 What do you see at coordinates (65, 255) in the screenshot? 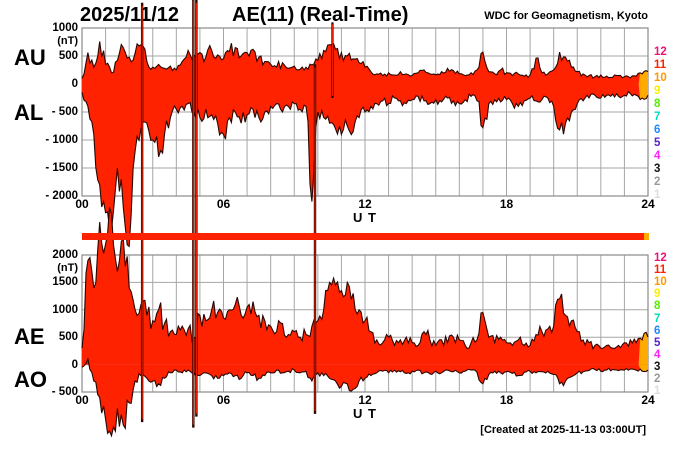
I see `y-tick-label: 2000` at bounding box center [65, 255].